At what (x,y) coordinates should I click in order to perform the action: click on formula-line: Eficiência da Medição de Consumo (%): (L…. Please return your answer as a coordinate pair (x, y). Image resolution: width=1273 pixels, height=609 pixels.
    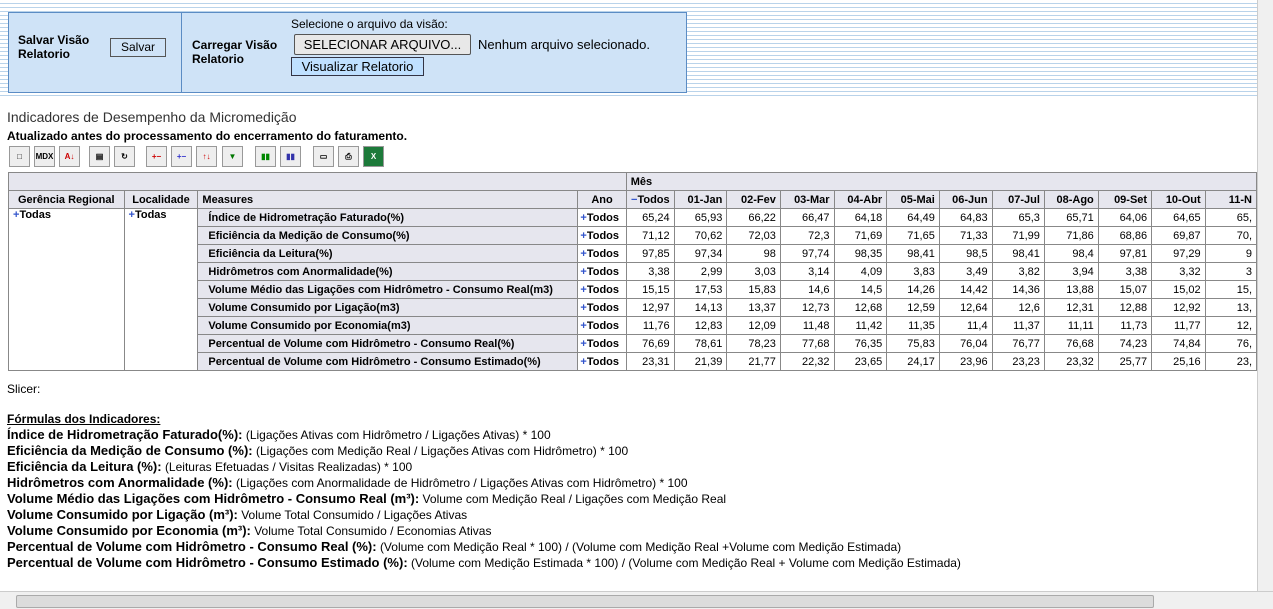
    Looking at the image, I should click on (484, 451).